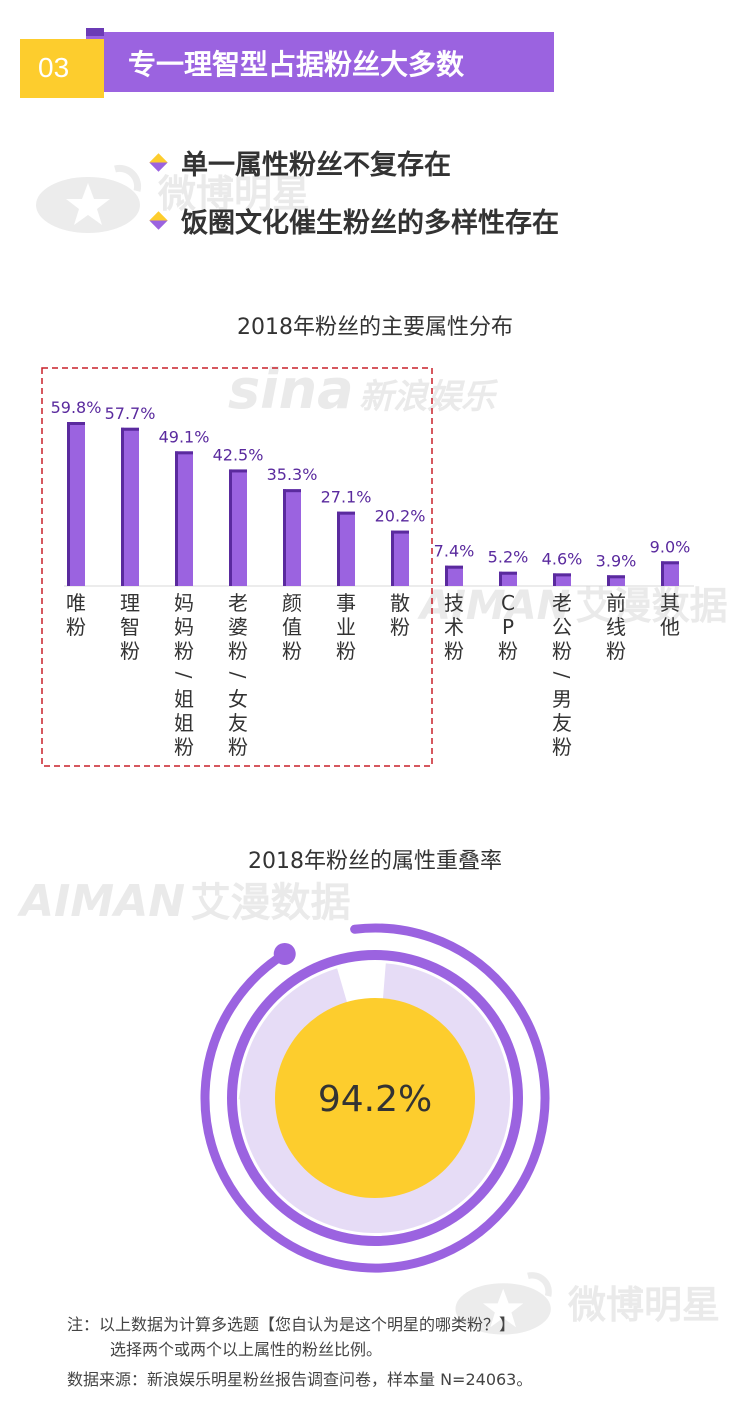  What do you see at coordinates (562, 699) in the screenshot?
I see `category-label-char: 男` at bounding box center [562, 699].